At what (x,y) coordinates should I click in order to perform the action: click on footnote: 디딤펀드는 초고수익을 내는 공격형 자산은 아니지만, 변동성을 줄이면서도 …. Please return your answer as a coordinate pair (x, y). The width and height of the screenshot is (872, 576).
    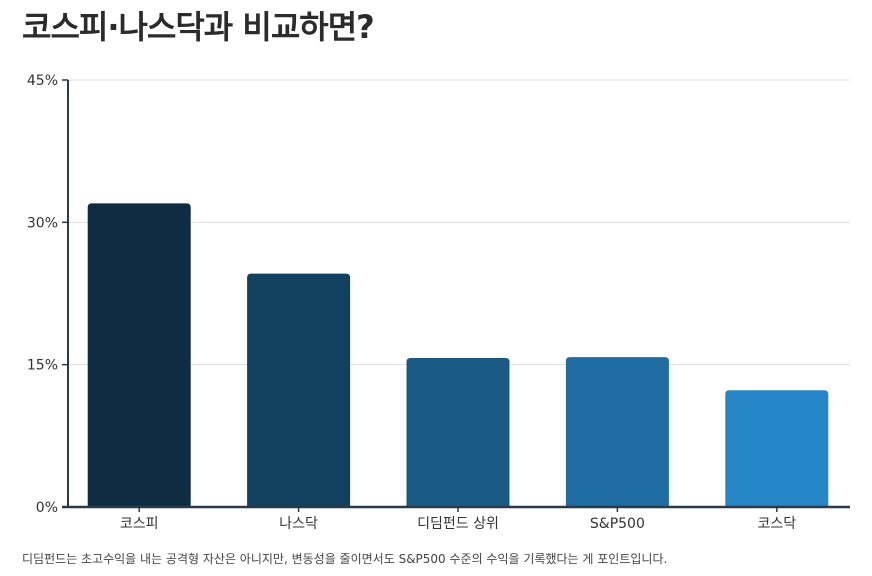
    Looking at the image, I should click on (345, 559).